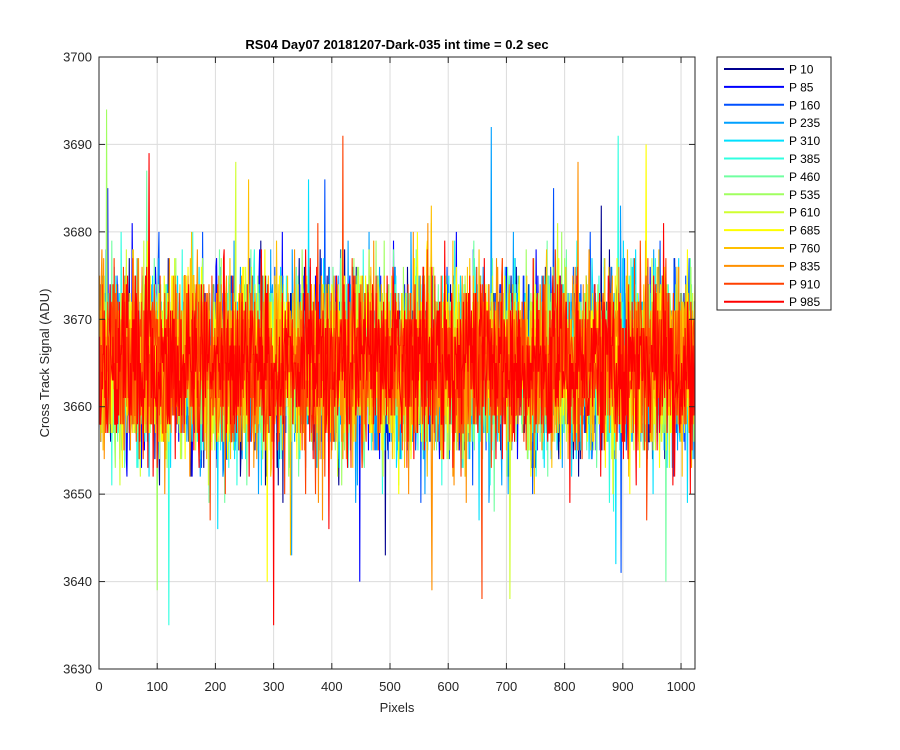 Image resolution: width=900 pixels, height=750 pixels. Describe the element at coordinates (772, 195) in the screenshot. I see `legend-item: P 535` at that location.